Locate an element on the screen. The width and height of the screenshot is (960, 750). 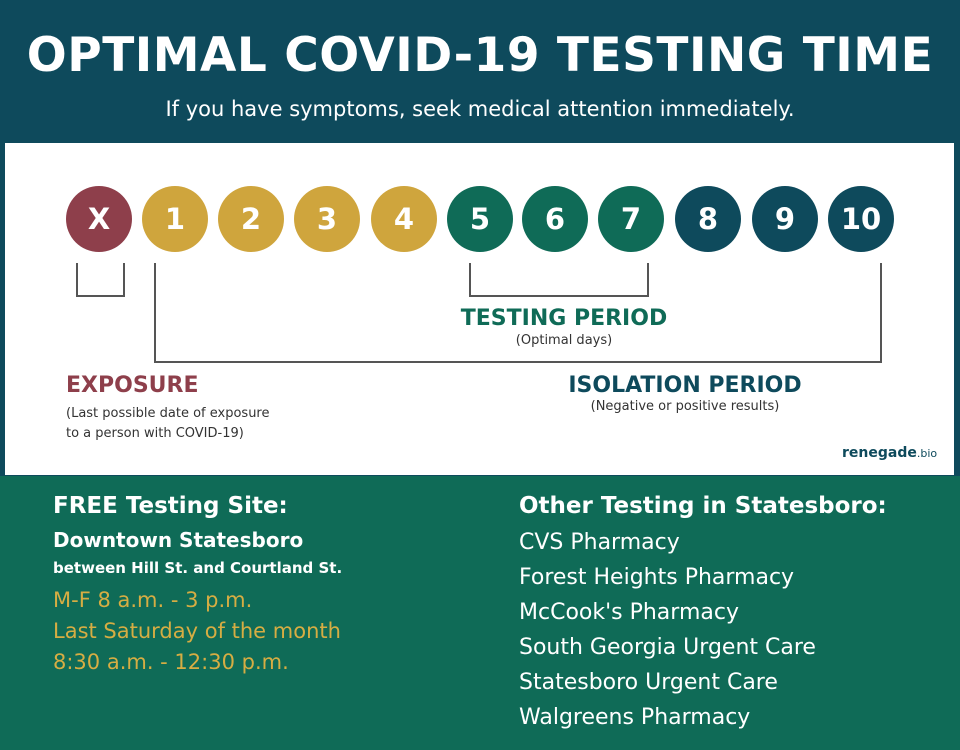
other-testing-heading: Other Testing in Statesboro: is located at coordinates (703, 506).